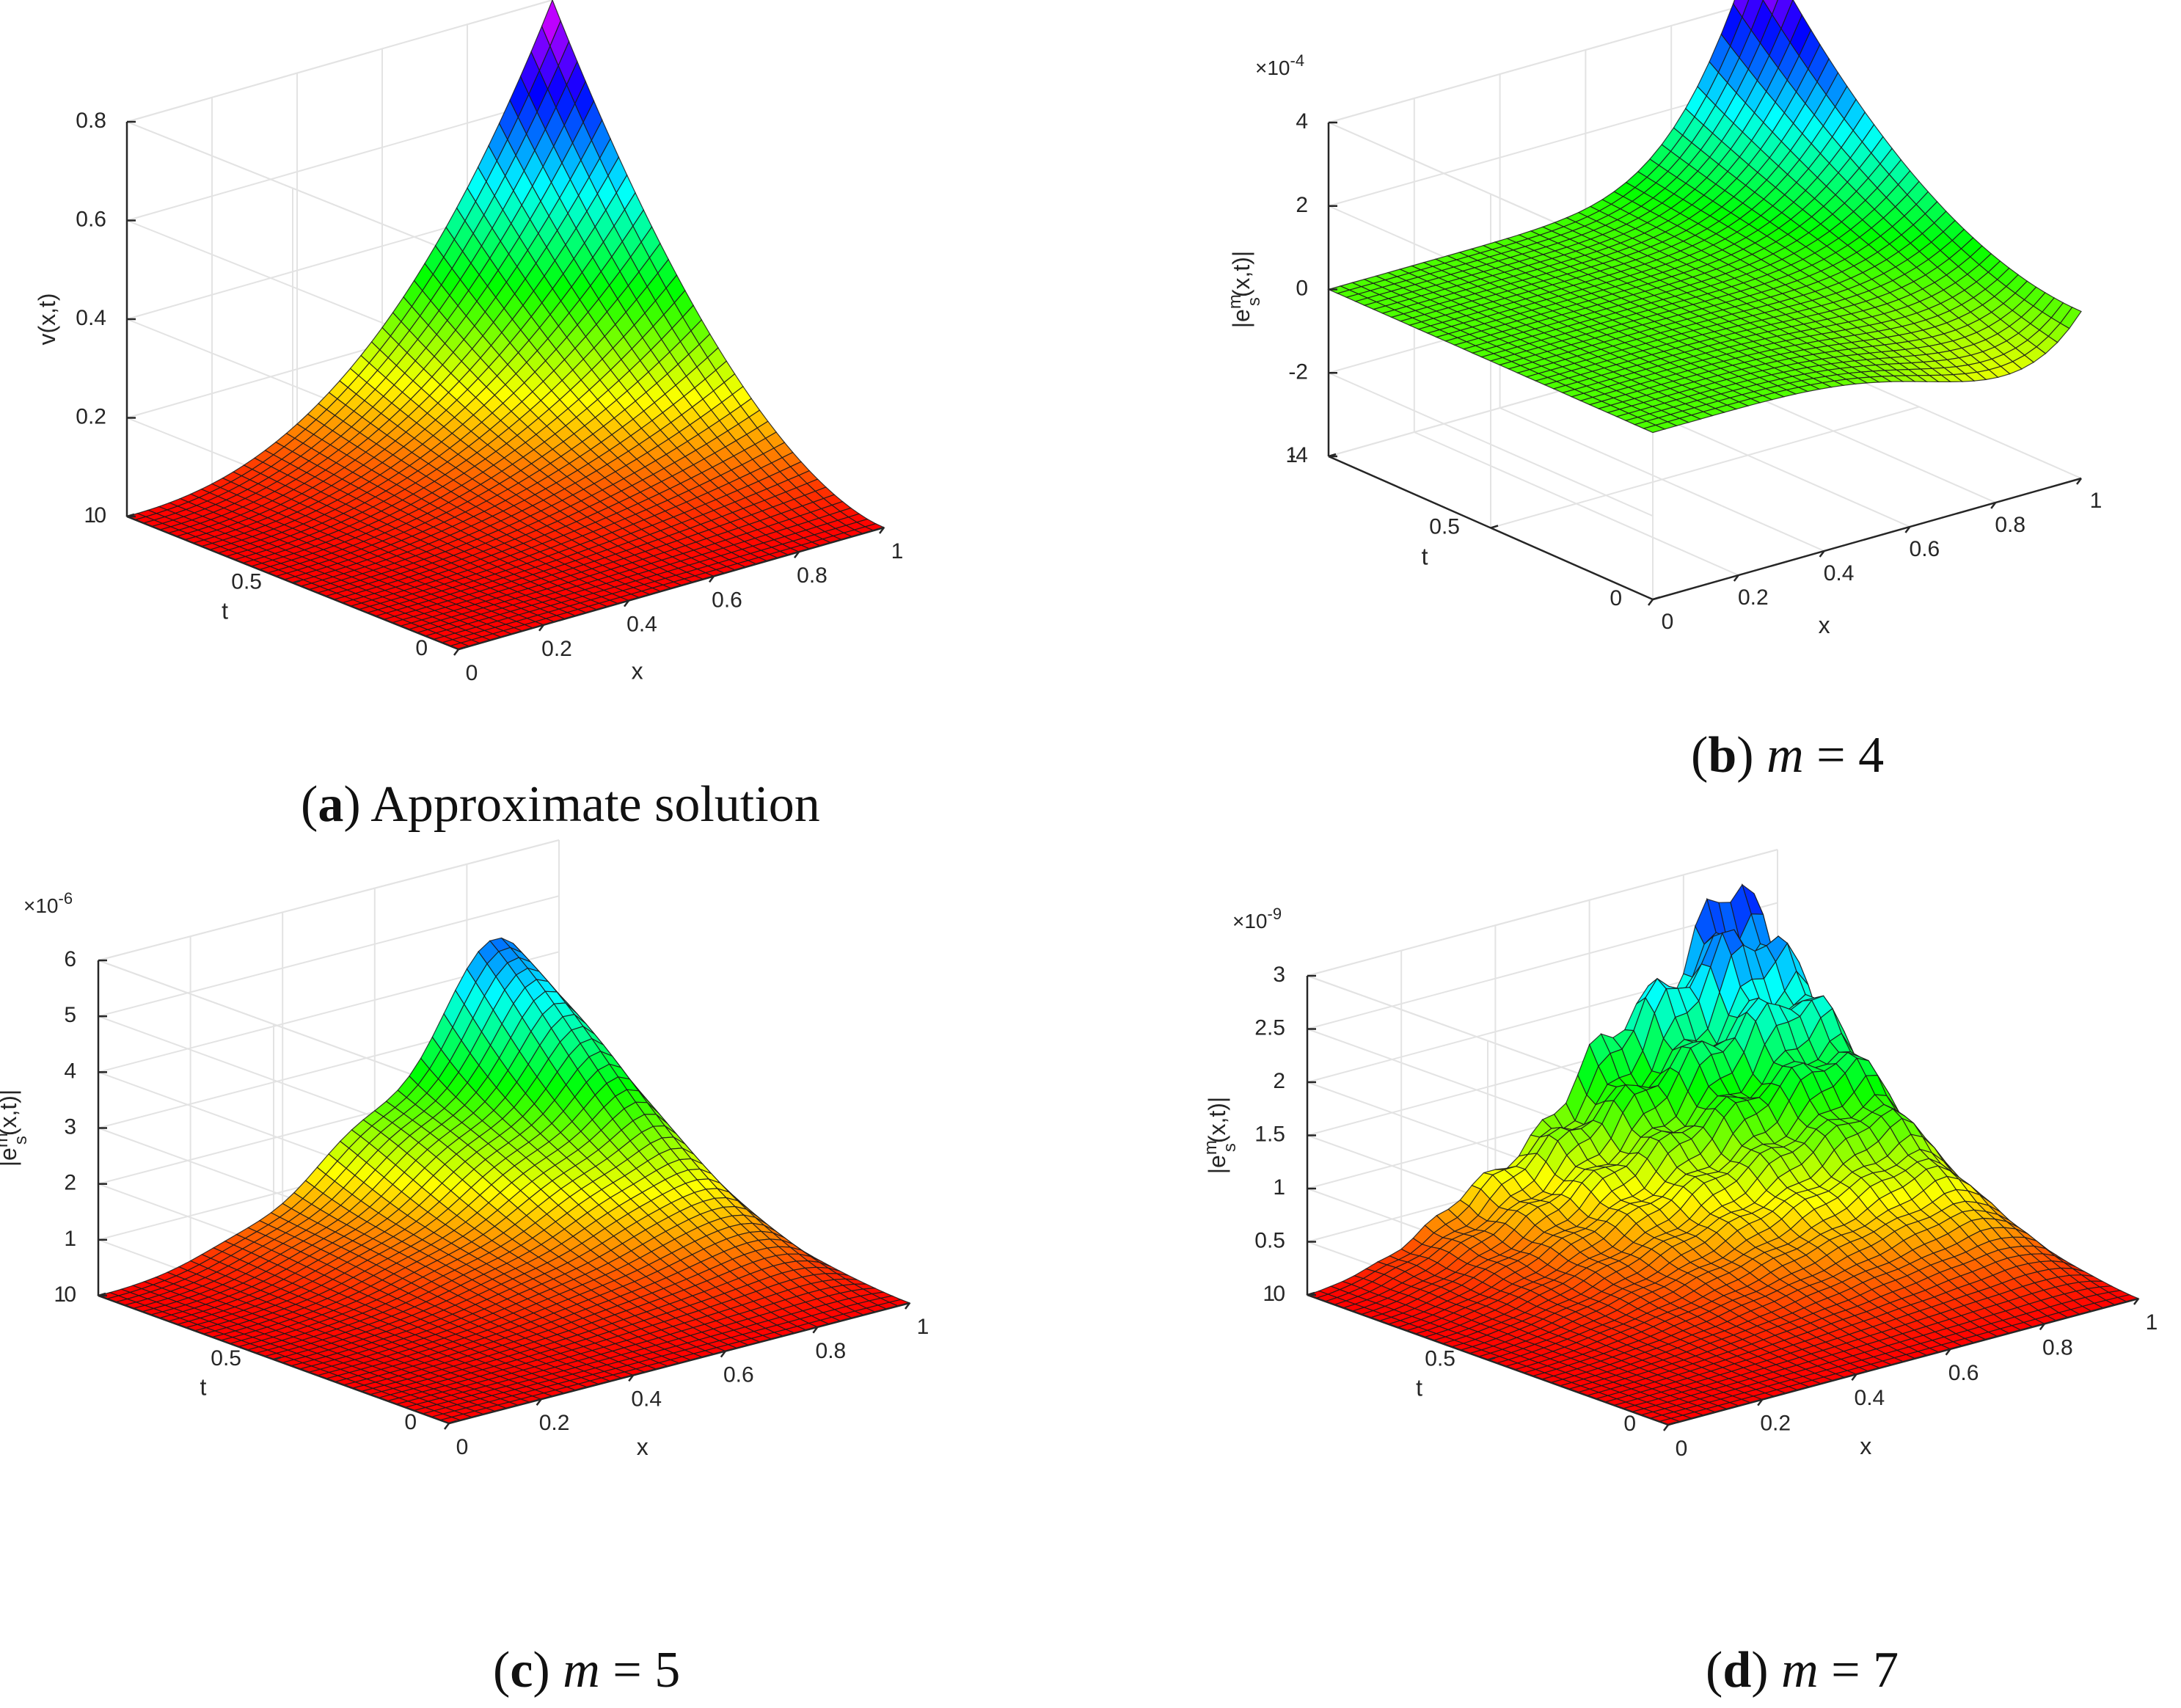 This screenshot has width=2181, height=1708. I want to click on z-tick-label: 1, so click(70, 1239).